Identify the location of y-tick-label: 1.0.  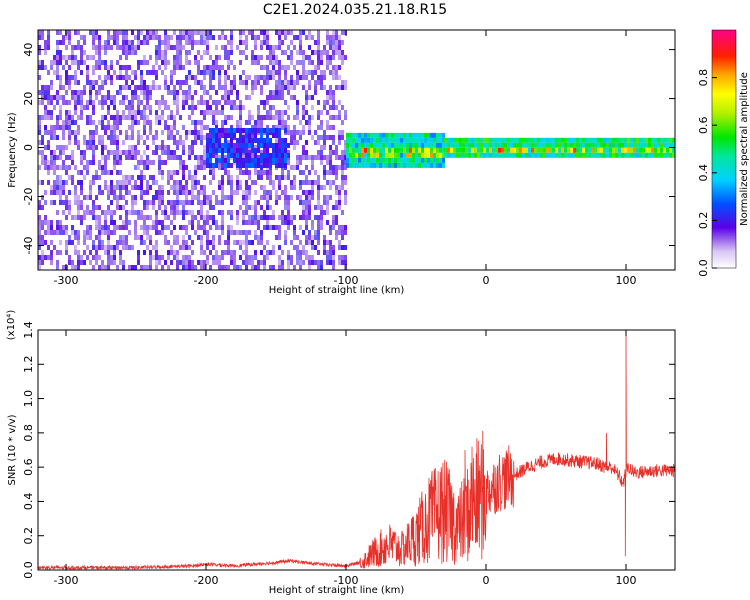
(28, 399).